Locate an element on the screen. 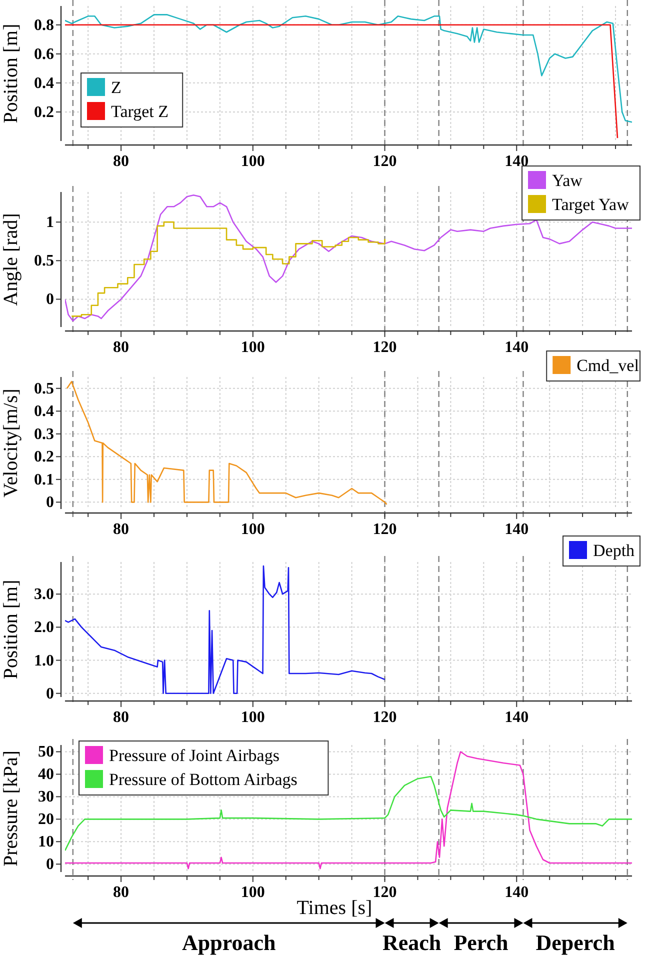  y-axis-title: Pressure [kPa] is located at coordinates (11, 808).